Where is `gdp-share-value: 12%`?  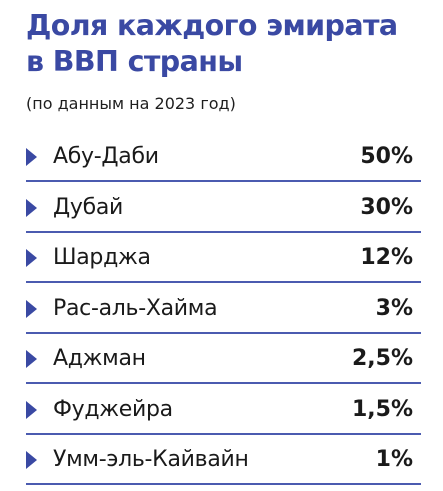
gdp-share-value: 12% is located at coordinates (386, 257).